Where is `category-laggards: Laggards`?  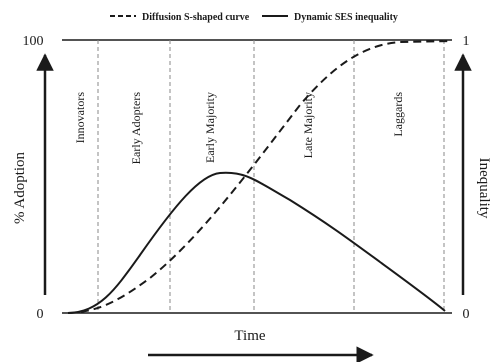
category-laggards: Laggards is located at coordinates (398, 114).